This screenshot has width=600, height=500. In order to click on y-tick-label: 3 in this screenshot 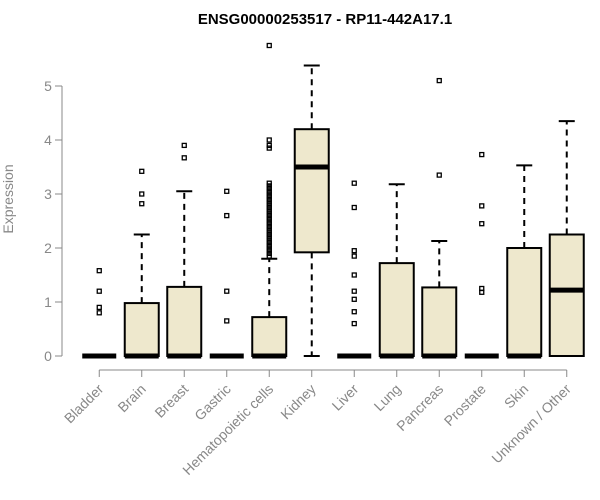, I will do `click(48, 194)`.